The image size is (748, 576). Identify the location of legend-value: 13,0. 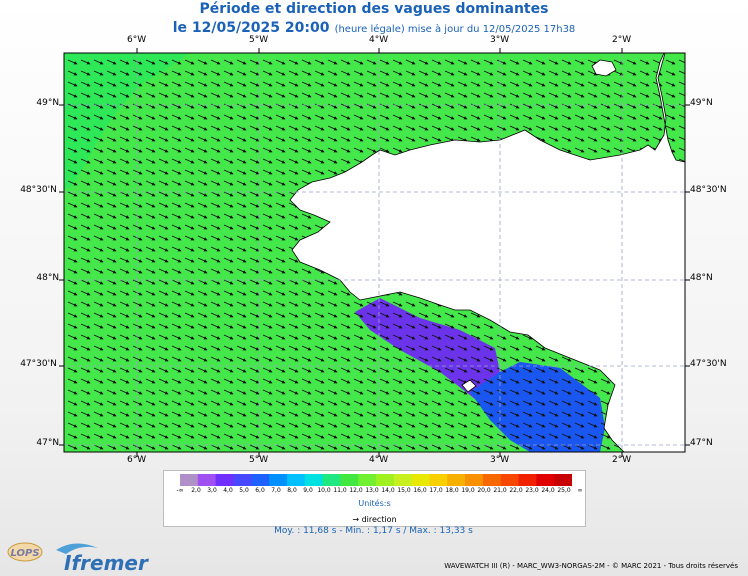
(372, 490).